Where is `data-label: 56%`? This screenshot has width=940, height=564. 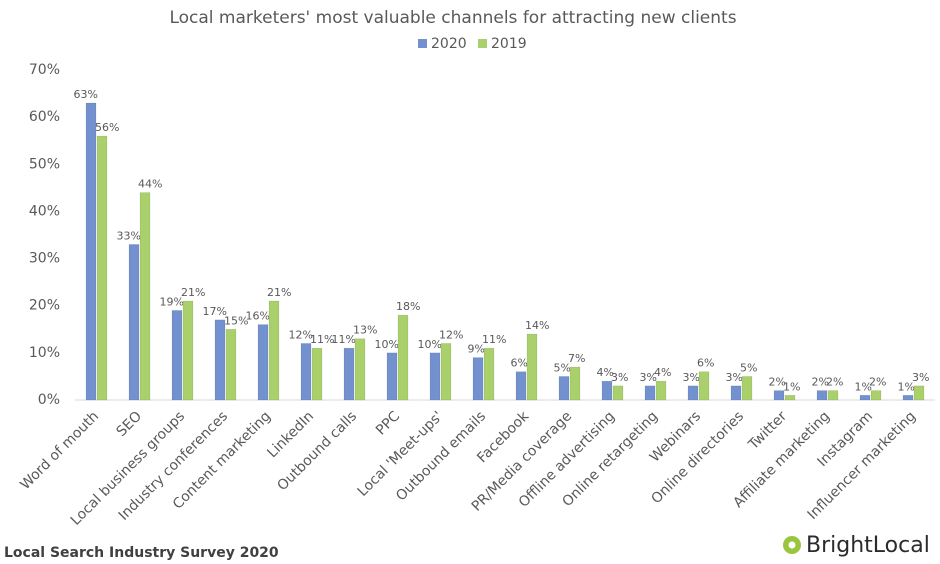
data-label: 56% is located at coordinates (107, 127).